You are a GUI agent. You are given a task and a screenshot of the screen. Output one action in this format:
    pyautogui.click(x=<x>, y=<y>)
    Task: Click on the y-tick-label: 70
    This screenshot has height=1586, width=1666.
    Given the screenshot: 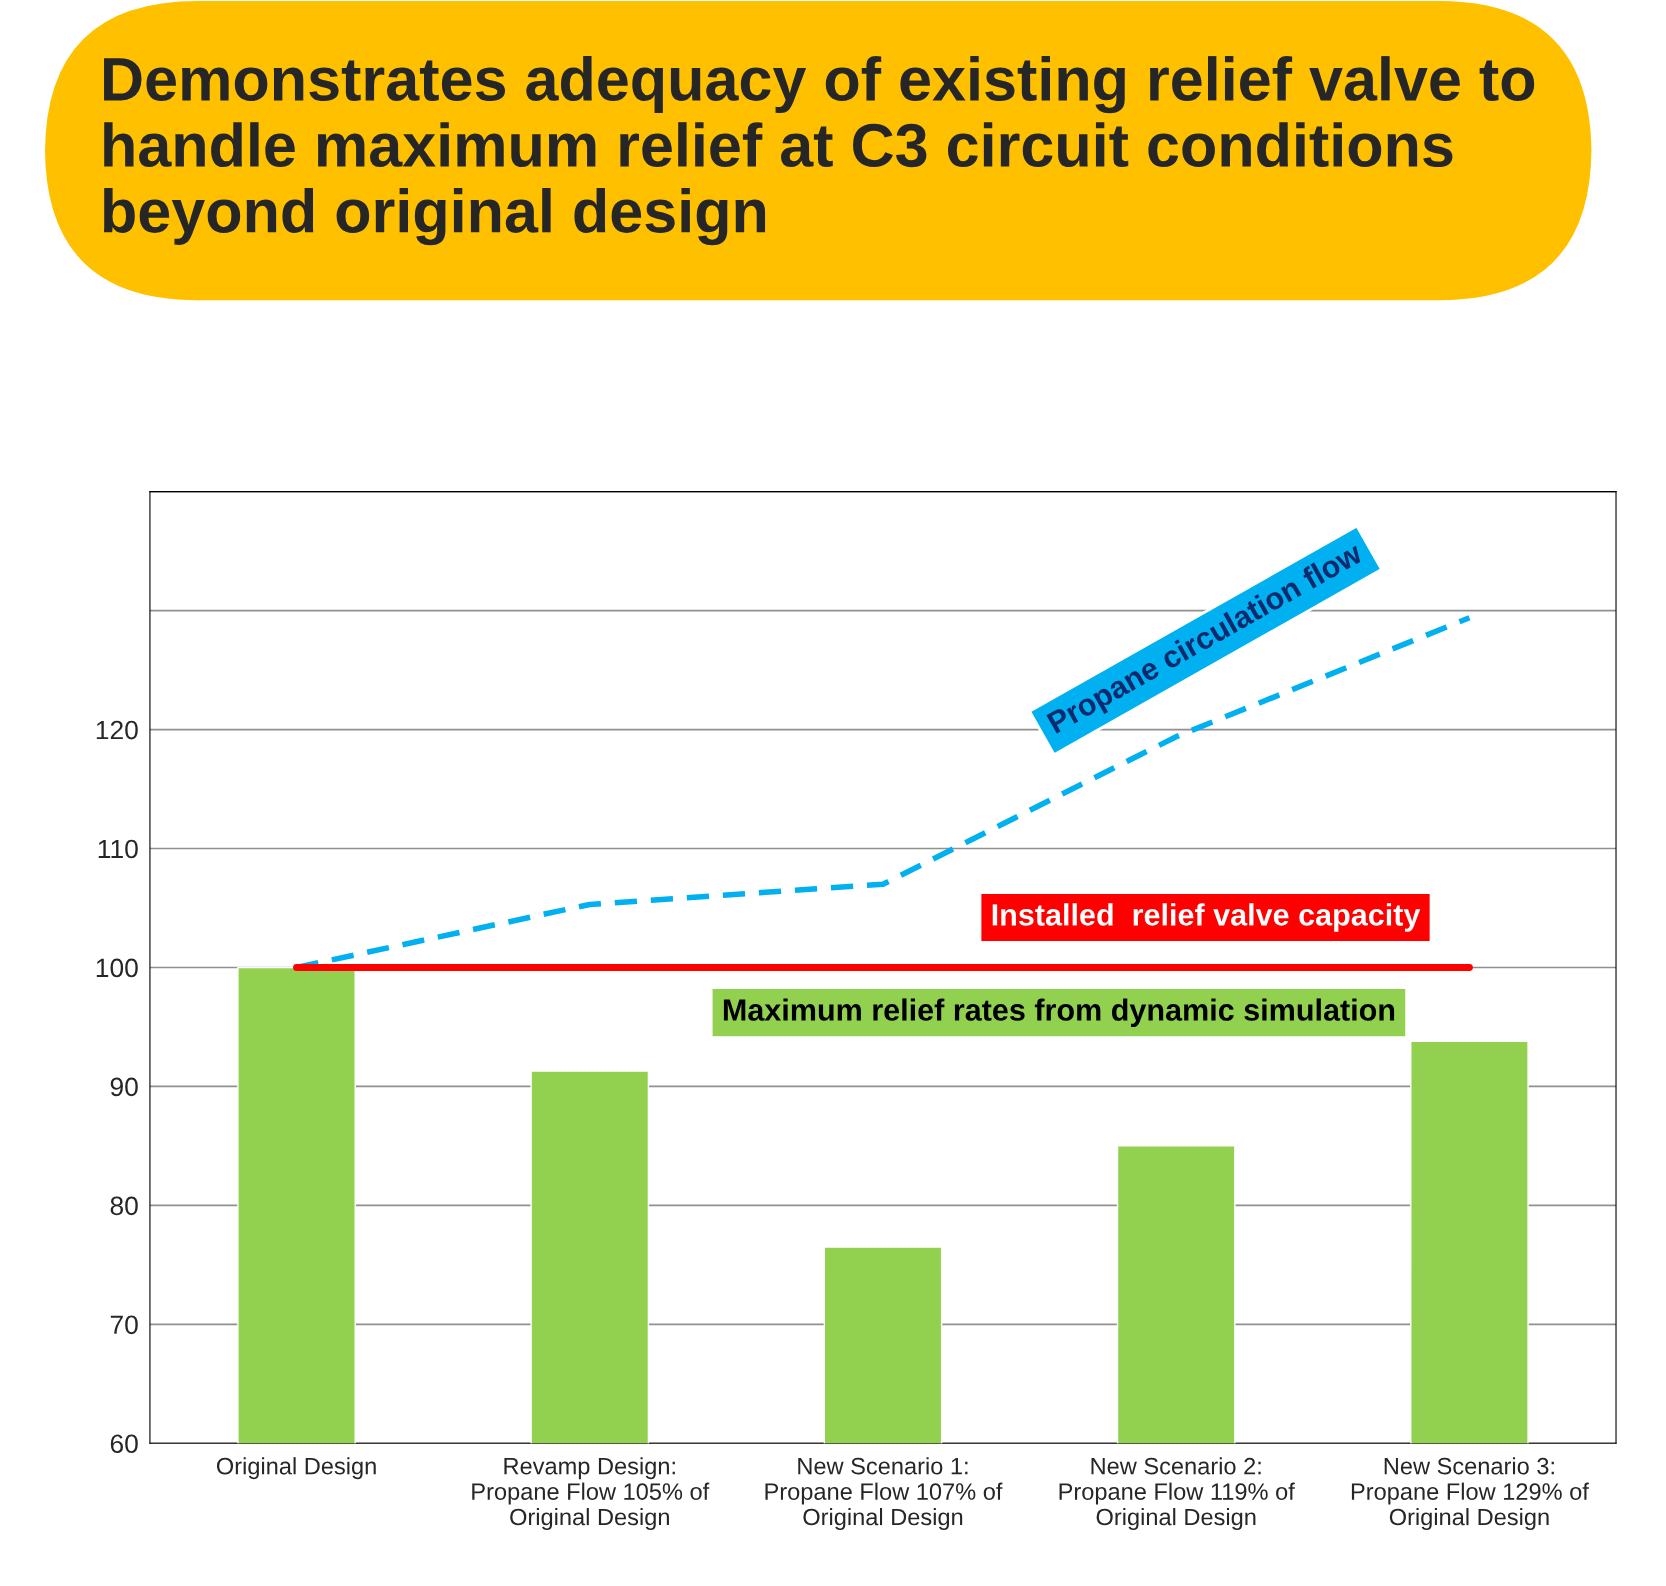 What is the action you would take?
    pyautogui.click(x=124, y=1325)
    